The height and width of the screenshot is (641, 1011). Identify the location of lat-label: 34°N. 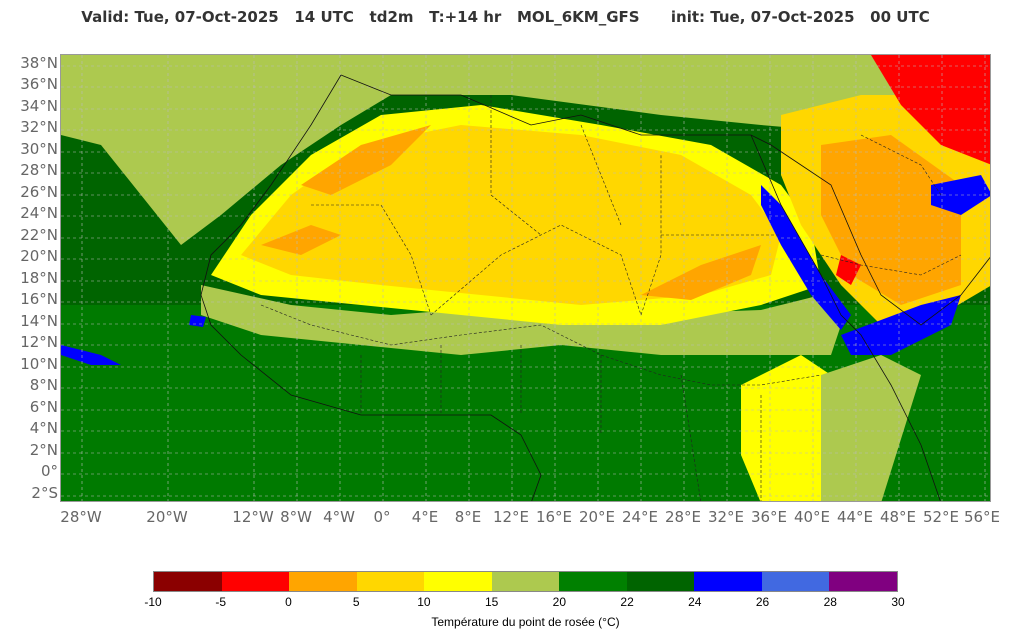
(39, 106).